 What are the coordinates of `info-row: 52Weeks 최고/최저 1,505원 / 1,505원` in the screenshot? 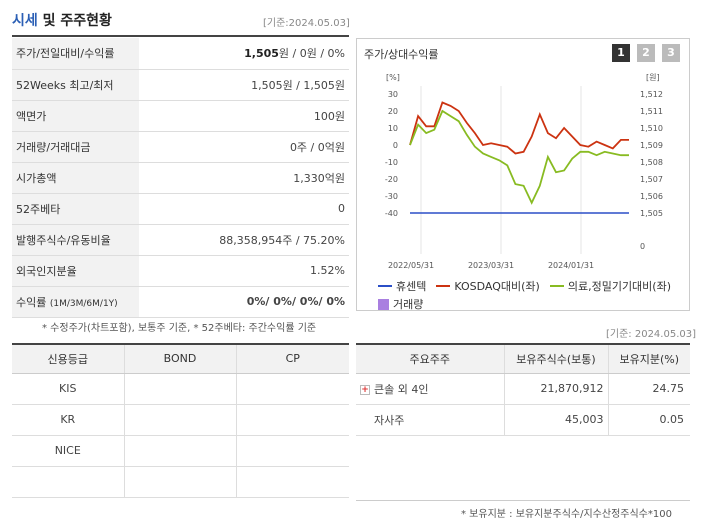 It's located at (180, 85).